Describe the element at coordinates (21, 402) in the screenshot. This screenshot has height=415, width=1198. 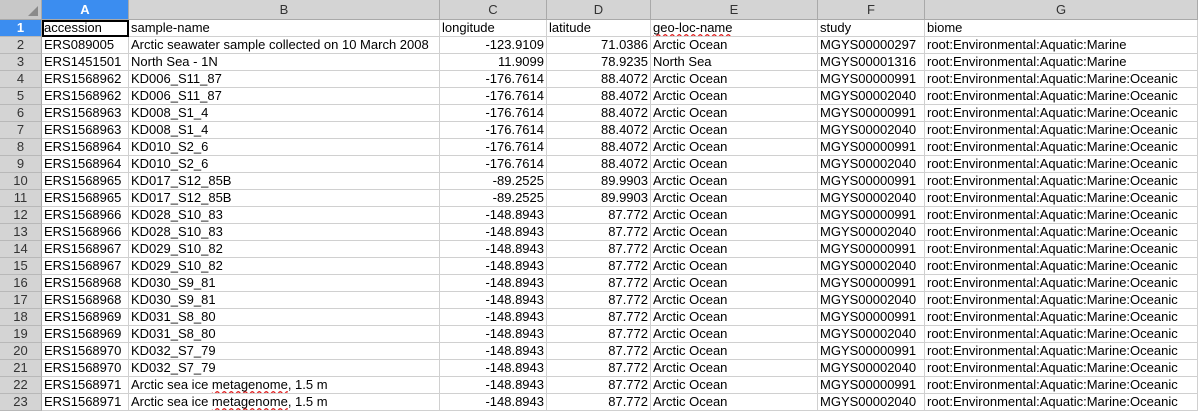
I see `row-header: 23` at that location.